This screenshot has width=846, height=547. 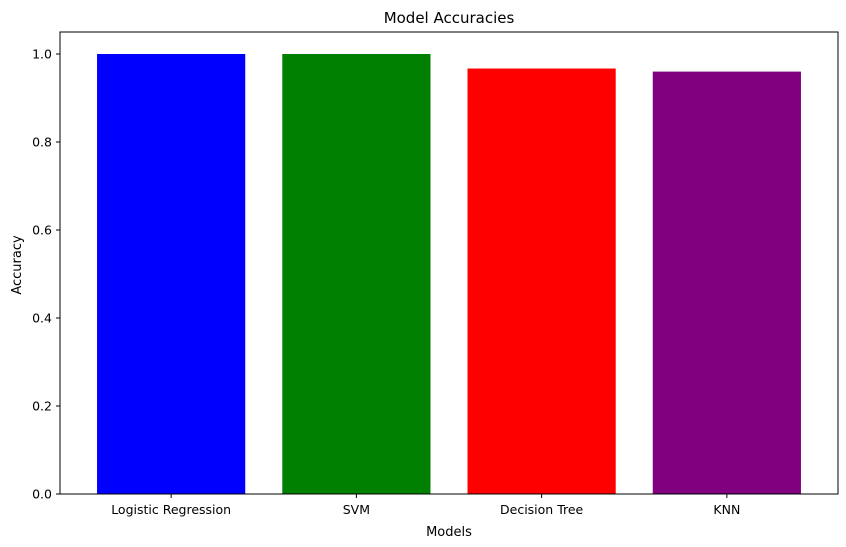 I want to click on chart-title: Model Accuracies, so click(x=449, y=18).